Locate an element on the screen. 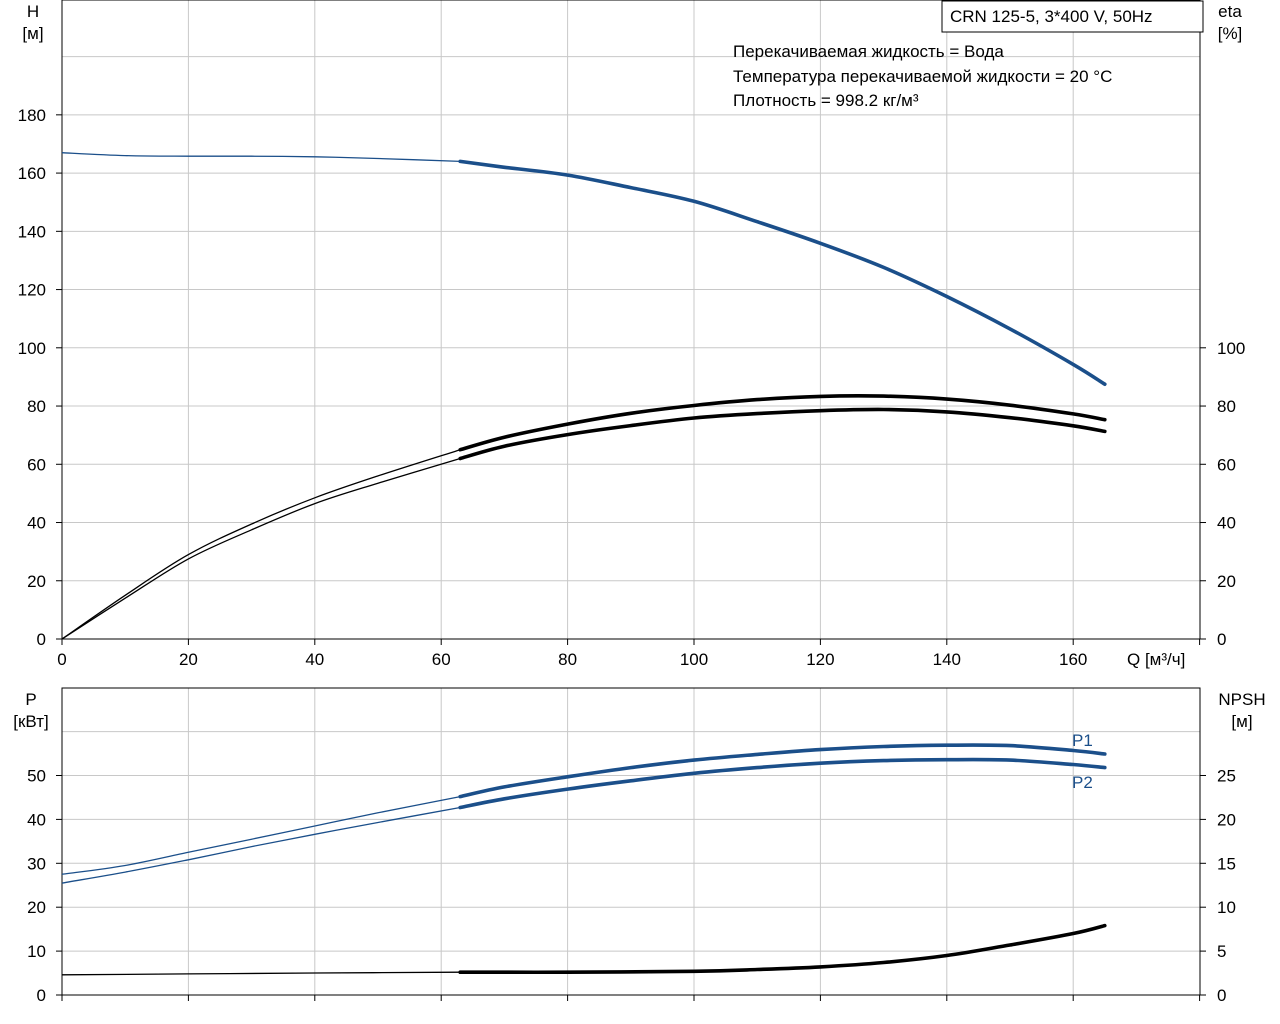  y-tick-label-power: 40 is located at coordinates (36, 819).